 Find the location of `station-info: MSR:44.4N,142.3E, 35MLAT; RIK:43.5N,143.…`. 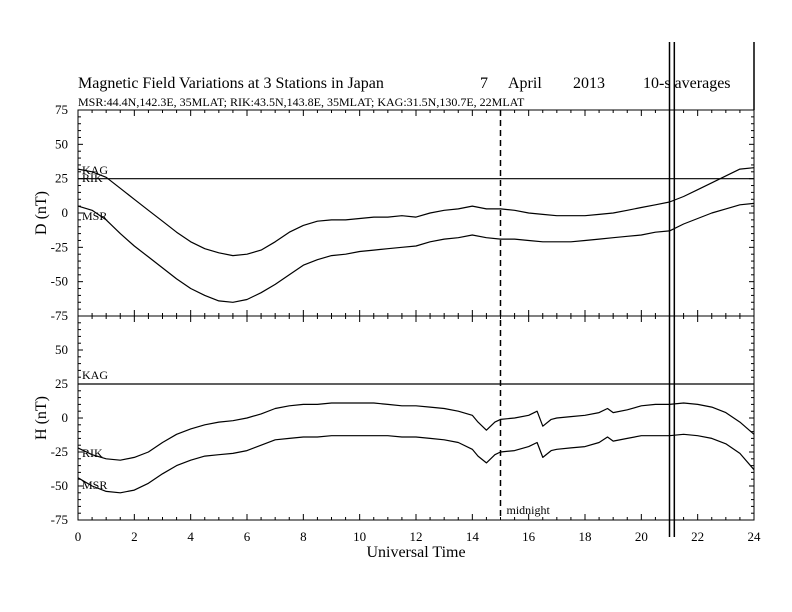

station-info: MSR:44.4N,142.3E, 35MLAT; RIK:43.5N,143.… is located at coordinates (301, 102).